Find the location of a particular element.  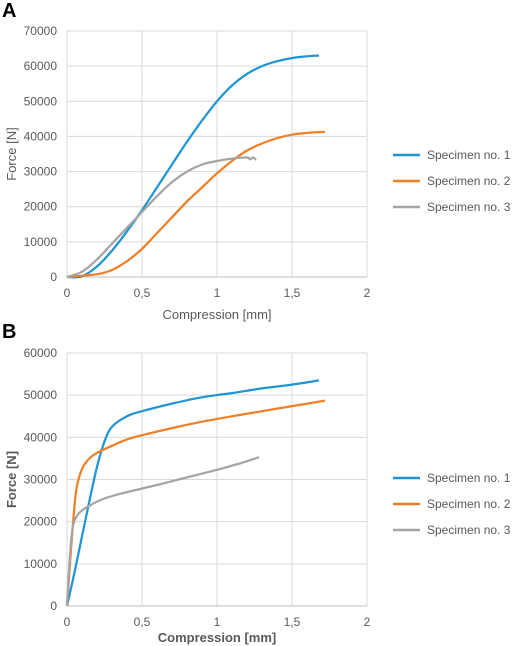

y-tick-label: 70000 is located at coordinates (41, 31).